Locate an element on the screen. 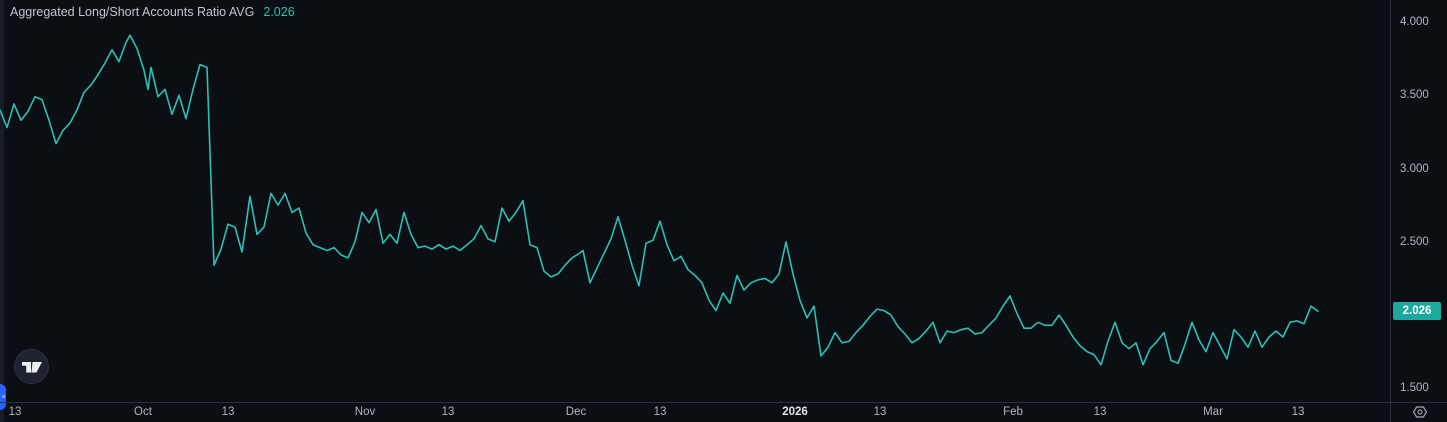 This screenshot has width=1447, height=422. time-axis-label: Dec is located at coordinates (576, 412).